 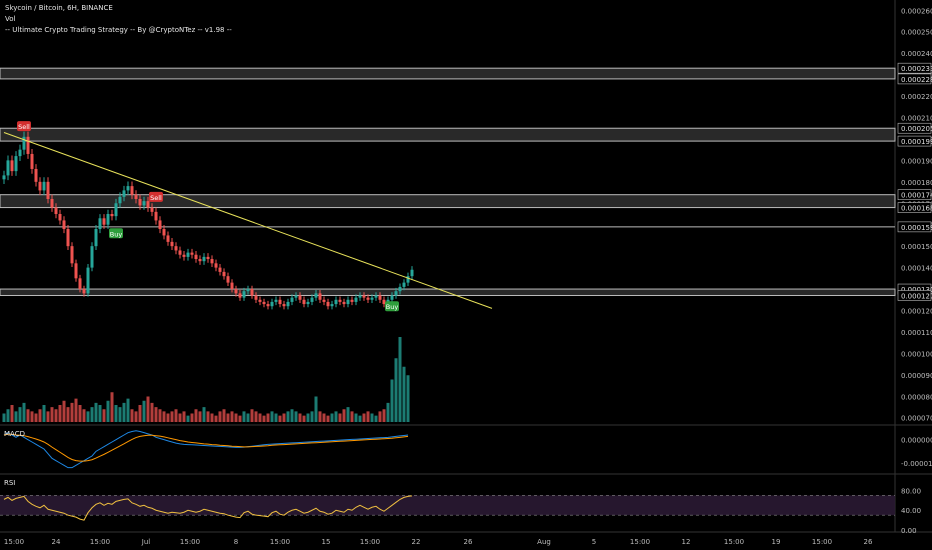 I want to click on price-tick-label: 0.000100, so click(x=916, y=354).